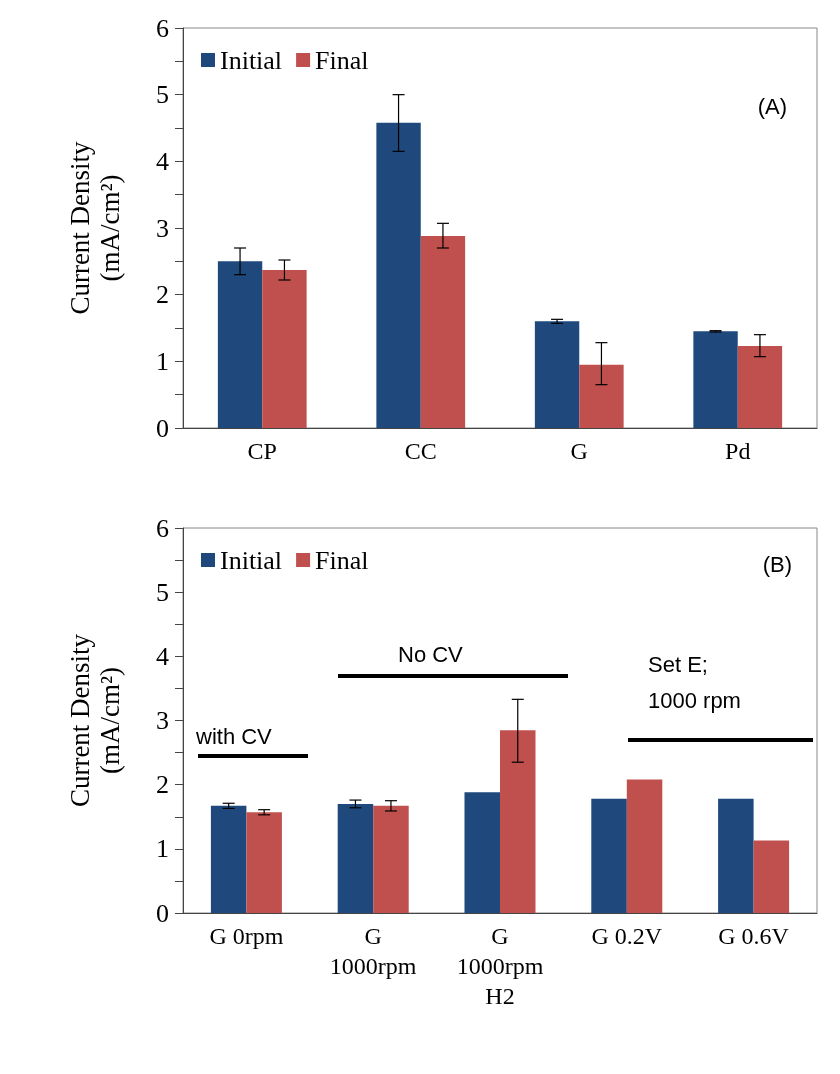  Describe the element at coordinates (754, 936) in the screenshot. I see `x-tick-label: G 0.6V` at that location.